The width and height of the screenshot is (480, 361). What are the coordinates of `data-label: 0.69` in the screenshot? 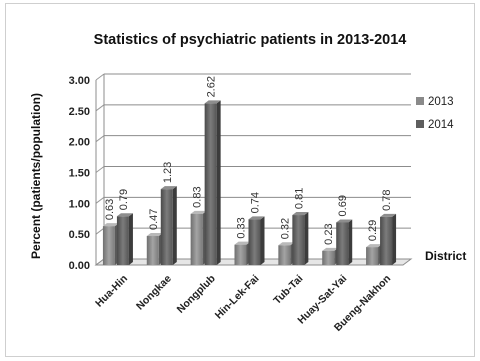 It's located at (343, 205).